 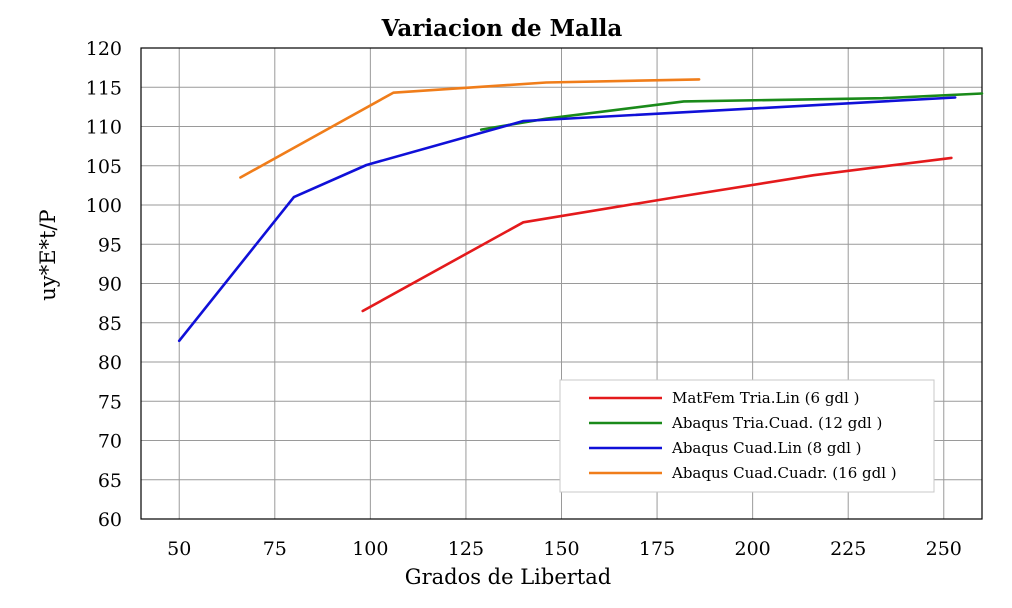 I want to click on x-tick-label: 125, so click(x=466, y=549).